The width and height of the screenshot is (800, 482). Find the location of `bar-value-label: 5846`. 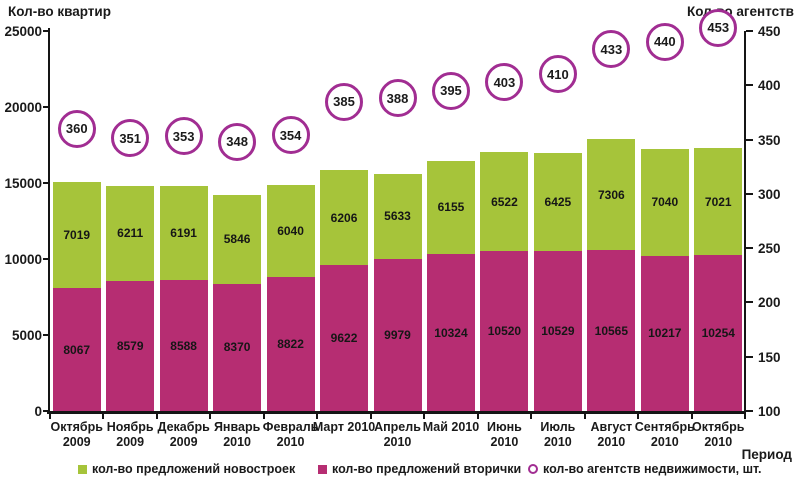

bar-value-label: 5846 is located at coordinates (237, 239).